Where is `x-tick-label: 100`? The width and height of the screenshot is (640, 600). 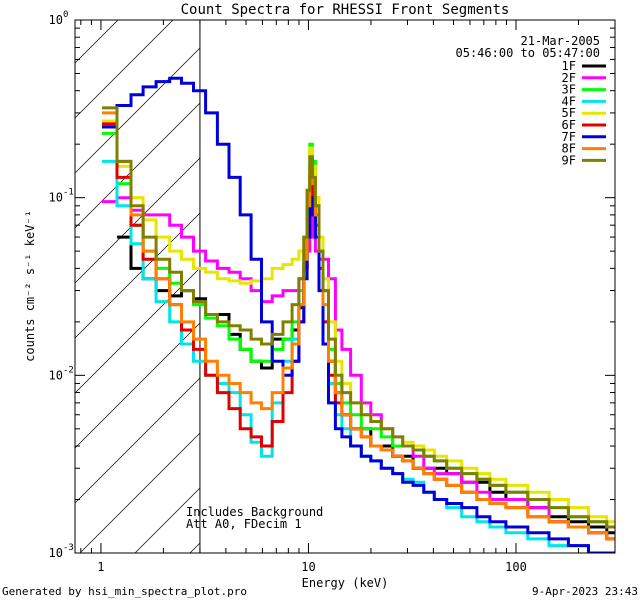 x-tick-label: 100 is located at coordinates (516, 567).